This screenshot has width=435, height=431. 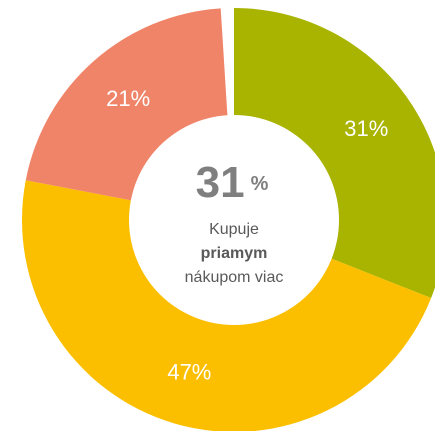 What do you see at coordinates (366, 128) in the screenshot?
I see `value-label: 31%` at bounding box center [366, 128].